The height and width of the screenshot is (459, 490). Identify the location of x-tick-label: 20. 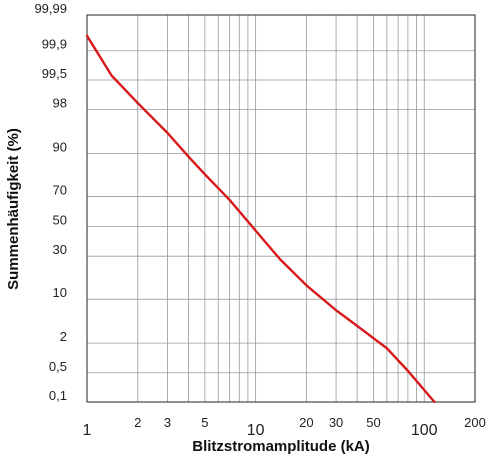
(306, 422).